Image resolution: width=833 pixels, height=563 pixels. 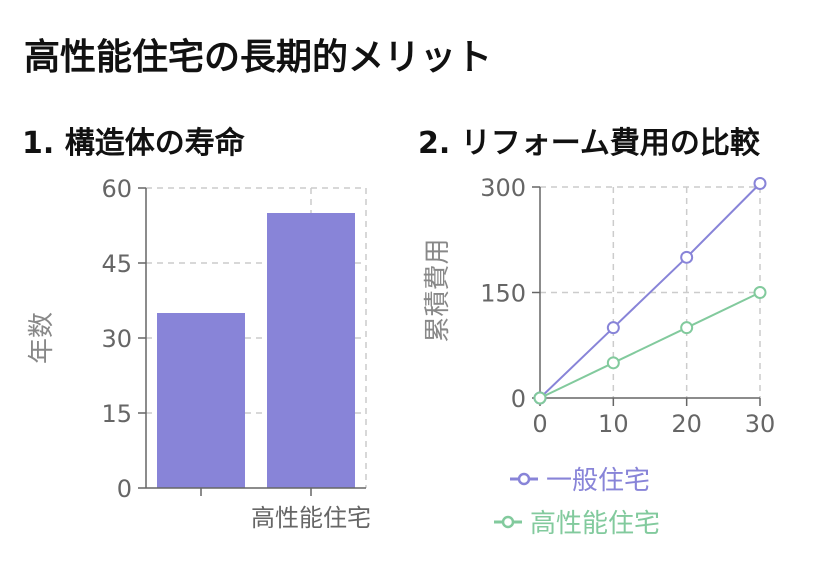 What do you see at coordinates (124, 489) in the screenshot?
I see `bar-y-tick-label: 0` at bounding box center [124, 489].